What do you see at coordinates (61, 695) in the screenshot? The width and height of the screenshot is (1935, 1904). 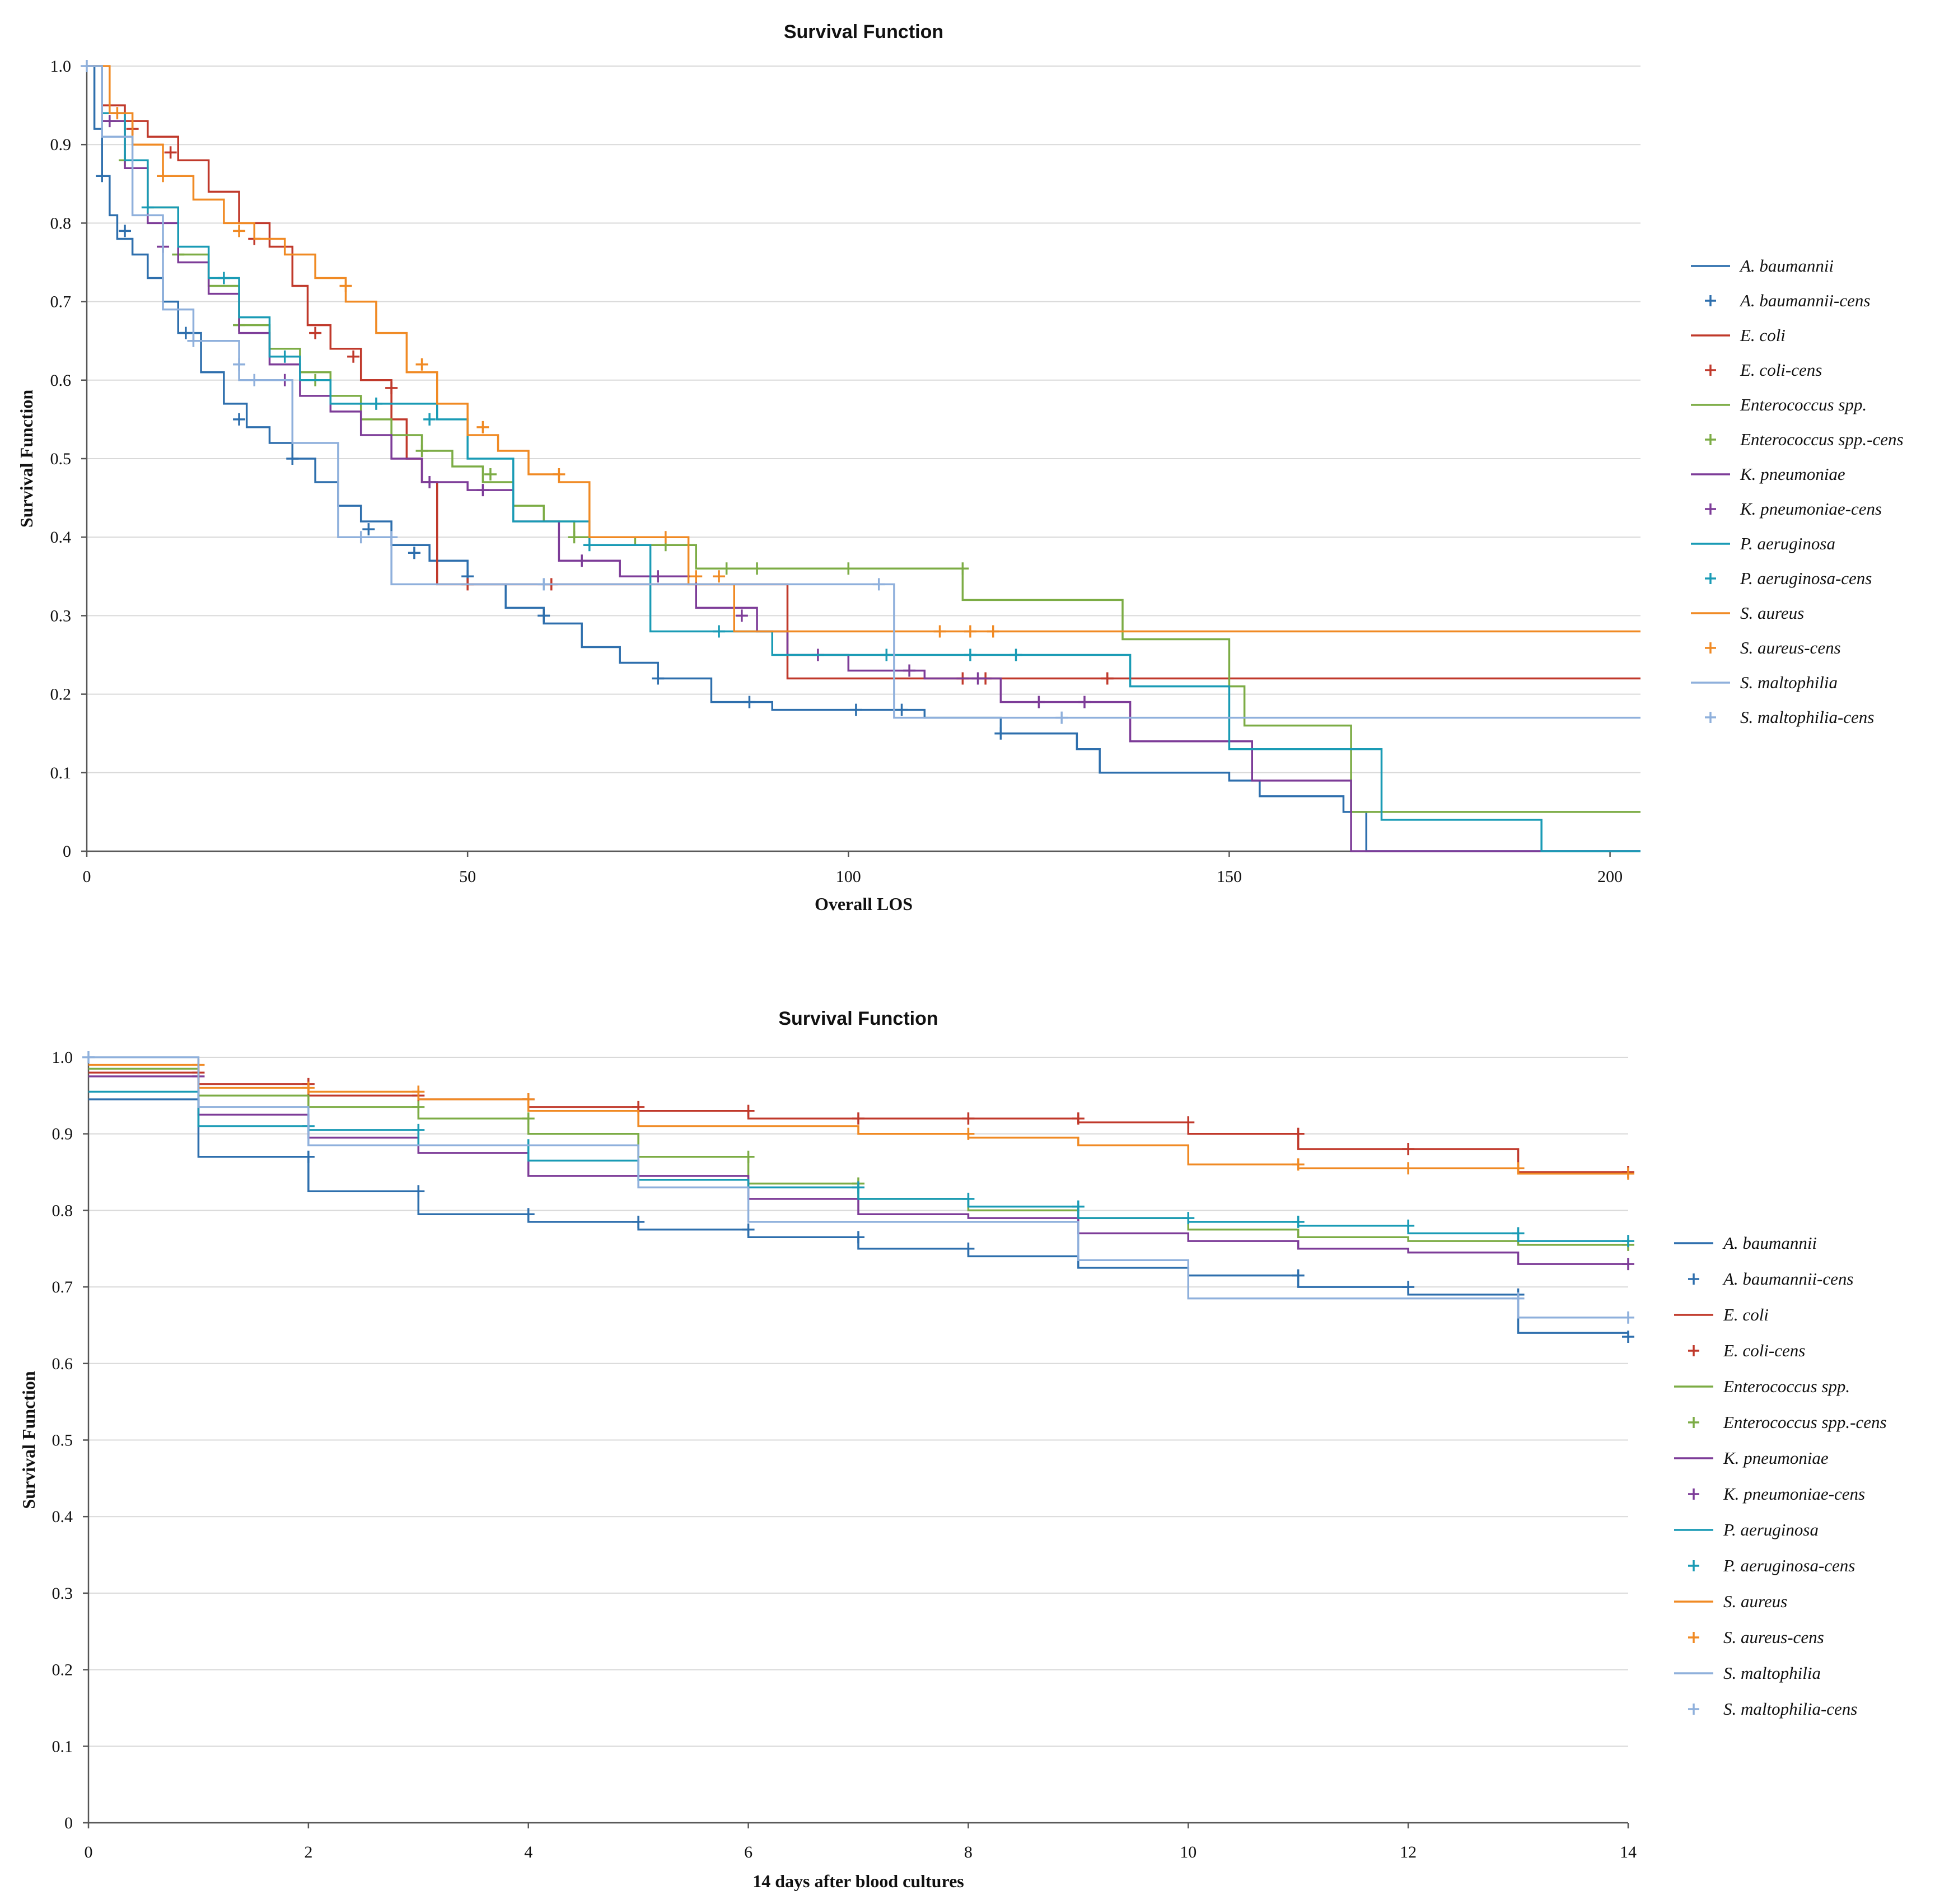 I see `top-y-tick-label: 0.2` at bounding box center [61, 695].